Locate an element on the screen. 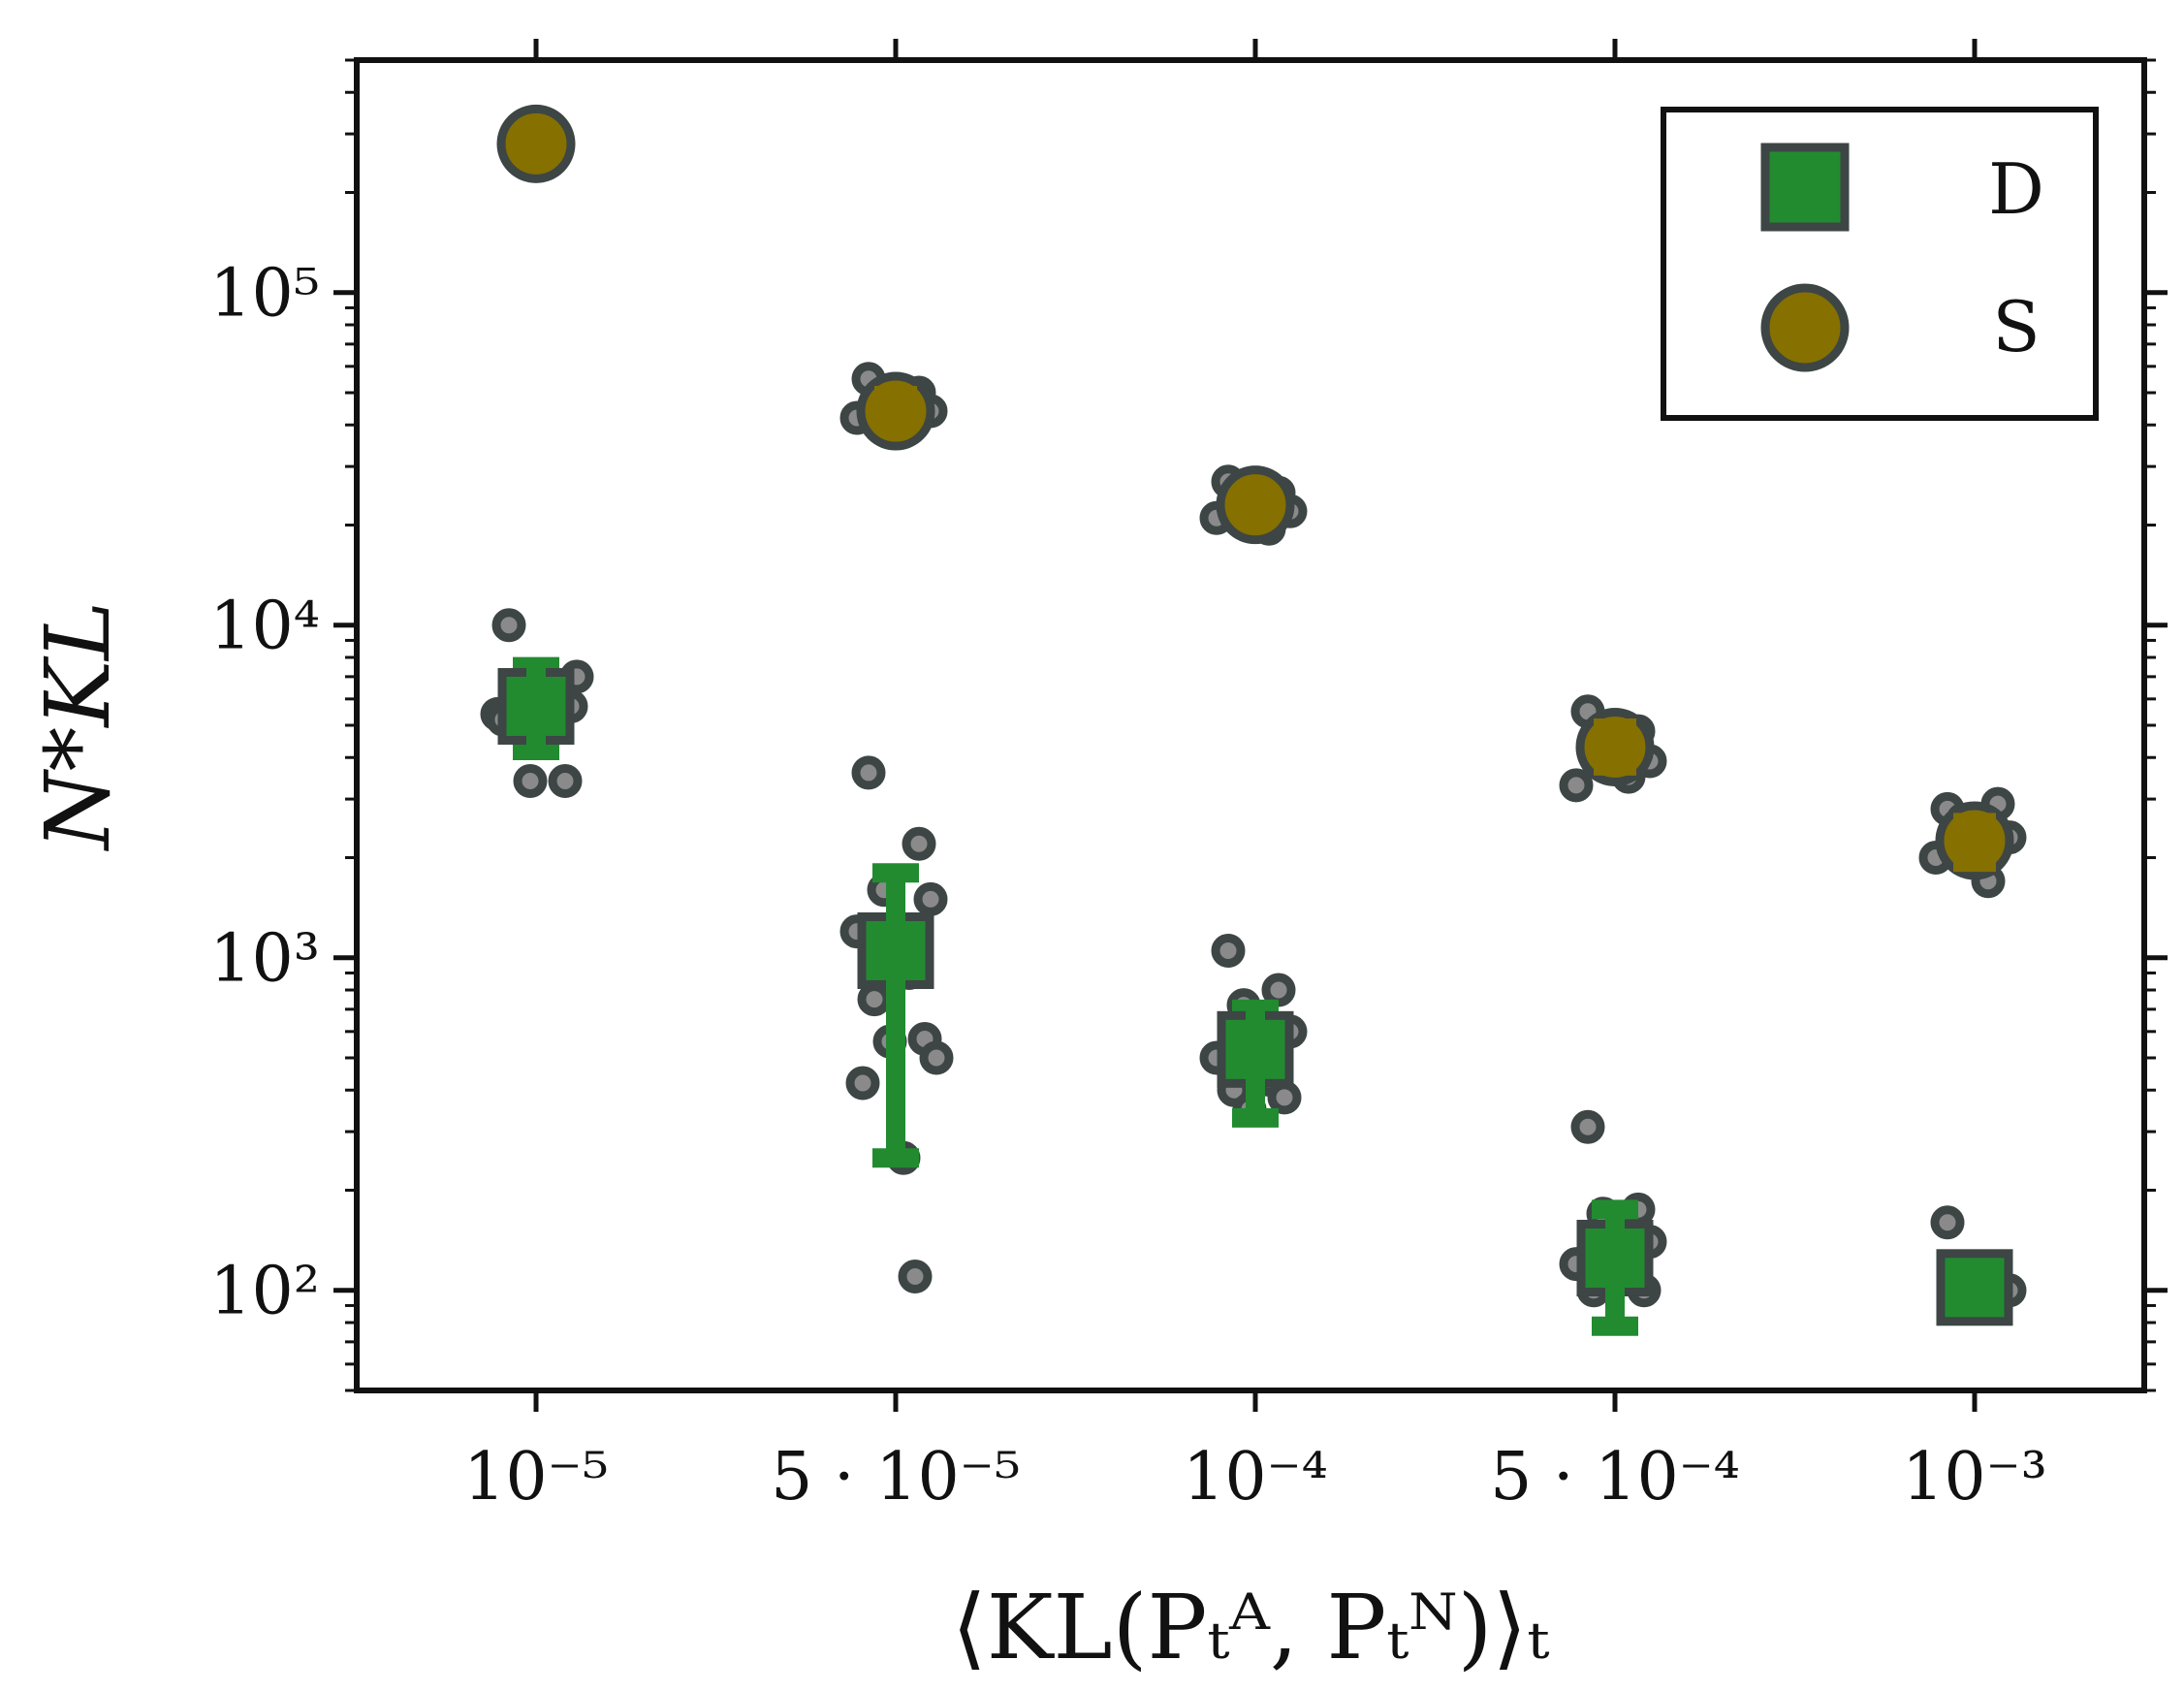 Image resolution: width=2184 pixels, height=1692 pixels. mean-marker-d-square is located at coordinates (1974, 1287).